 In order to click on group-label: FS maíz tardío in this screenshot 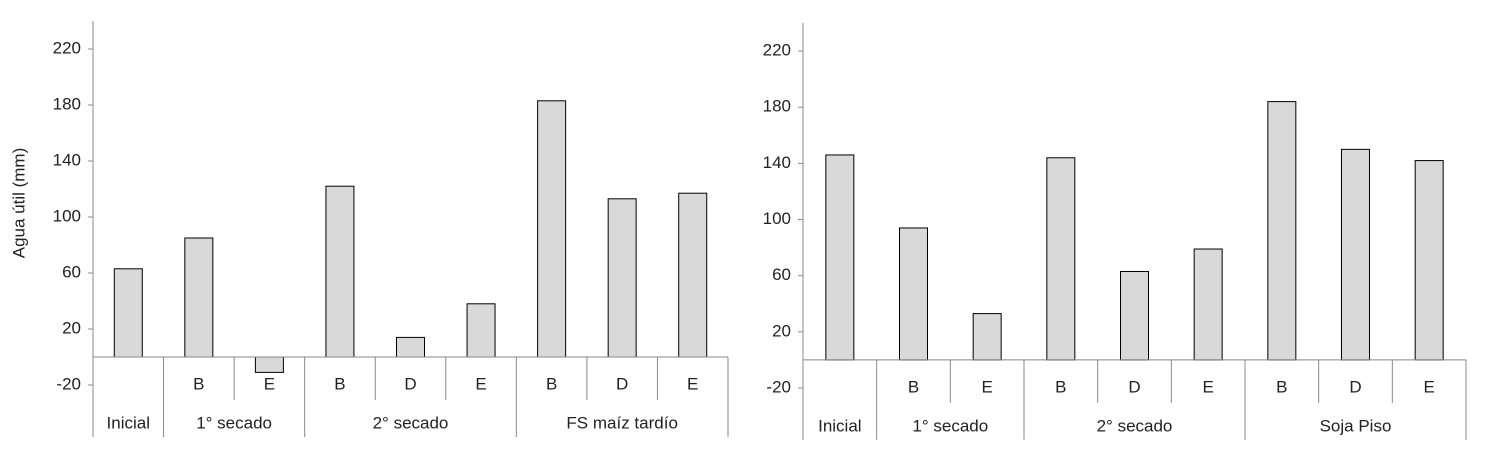, I will do `click(621, 422)`.